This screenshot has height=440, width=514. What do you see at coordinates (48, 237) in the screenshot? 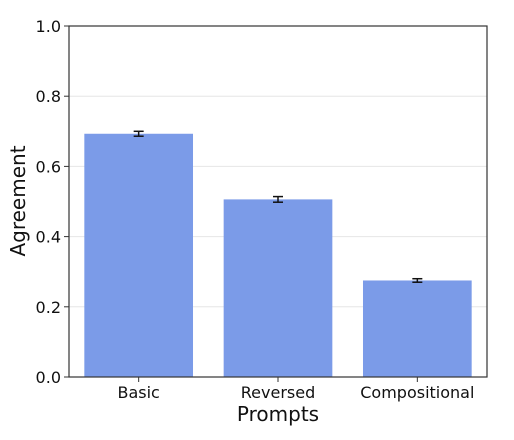
I see `y-tick-label-2: 0.4` at bounding box center [48, 237].